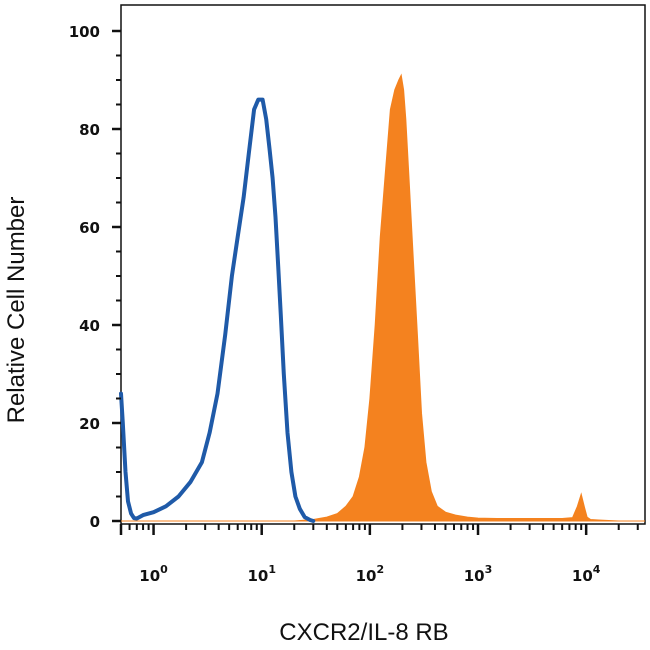 The height and width of the screenshot is (650, 650). I want to click on x-tick-label: 10⁴, so click(586, 574).